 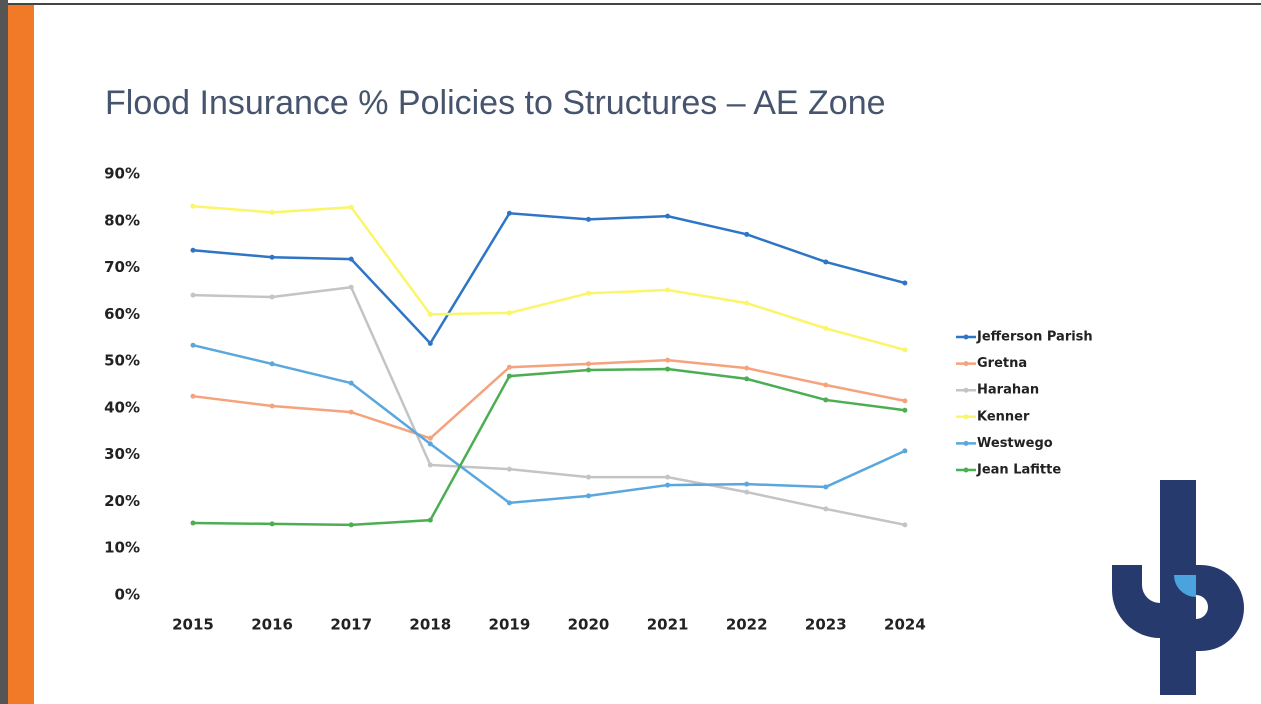 What do you see at coordinates (127, 595) in the screenshot?
I see `y-tick-label: 0%` at bounding box center [127, 595].